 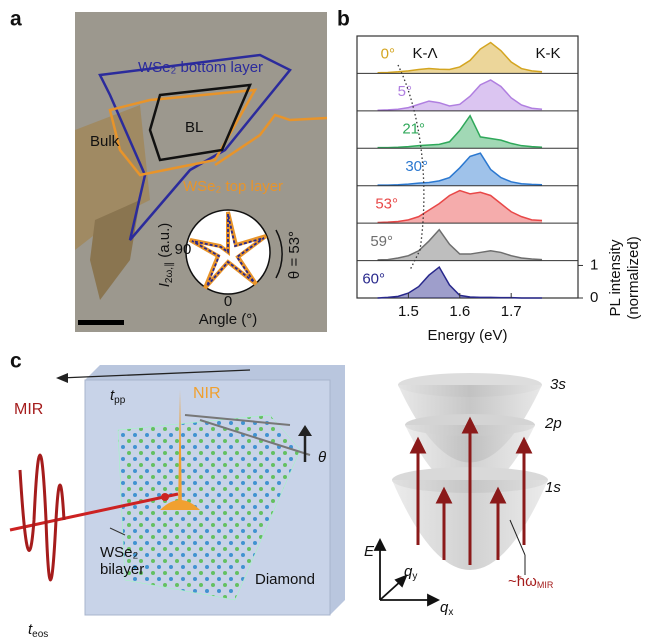 What do you see at coordinates (105, 141) in the screenshot?
I see `annotation: Bulk` at bounding box center [105, 141].